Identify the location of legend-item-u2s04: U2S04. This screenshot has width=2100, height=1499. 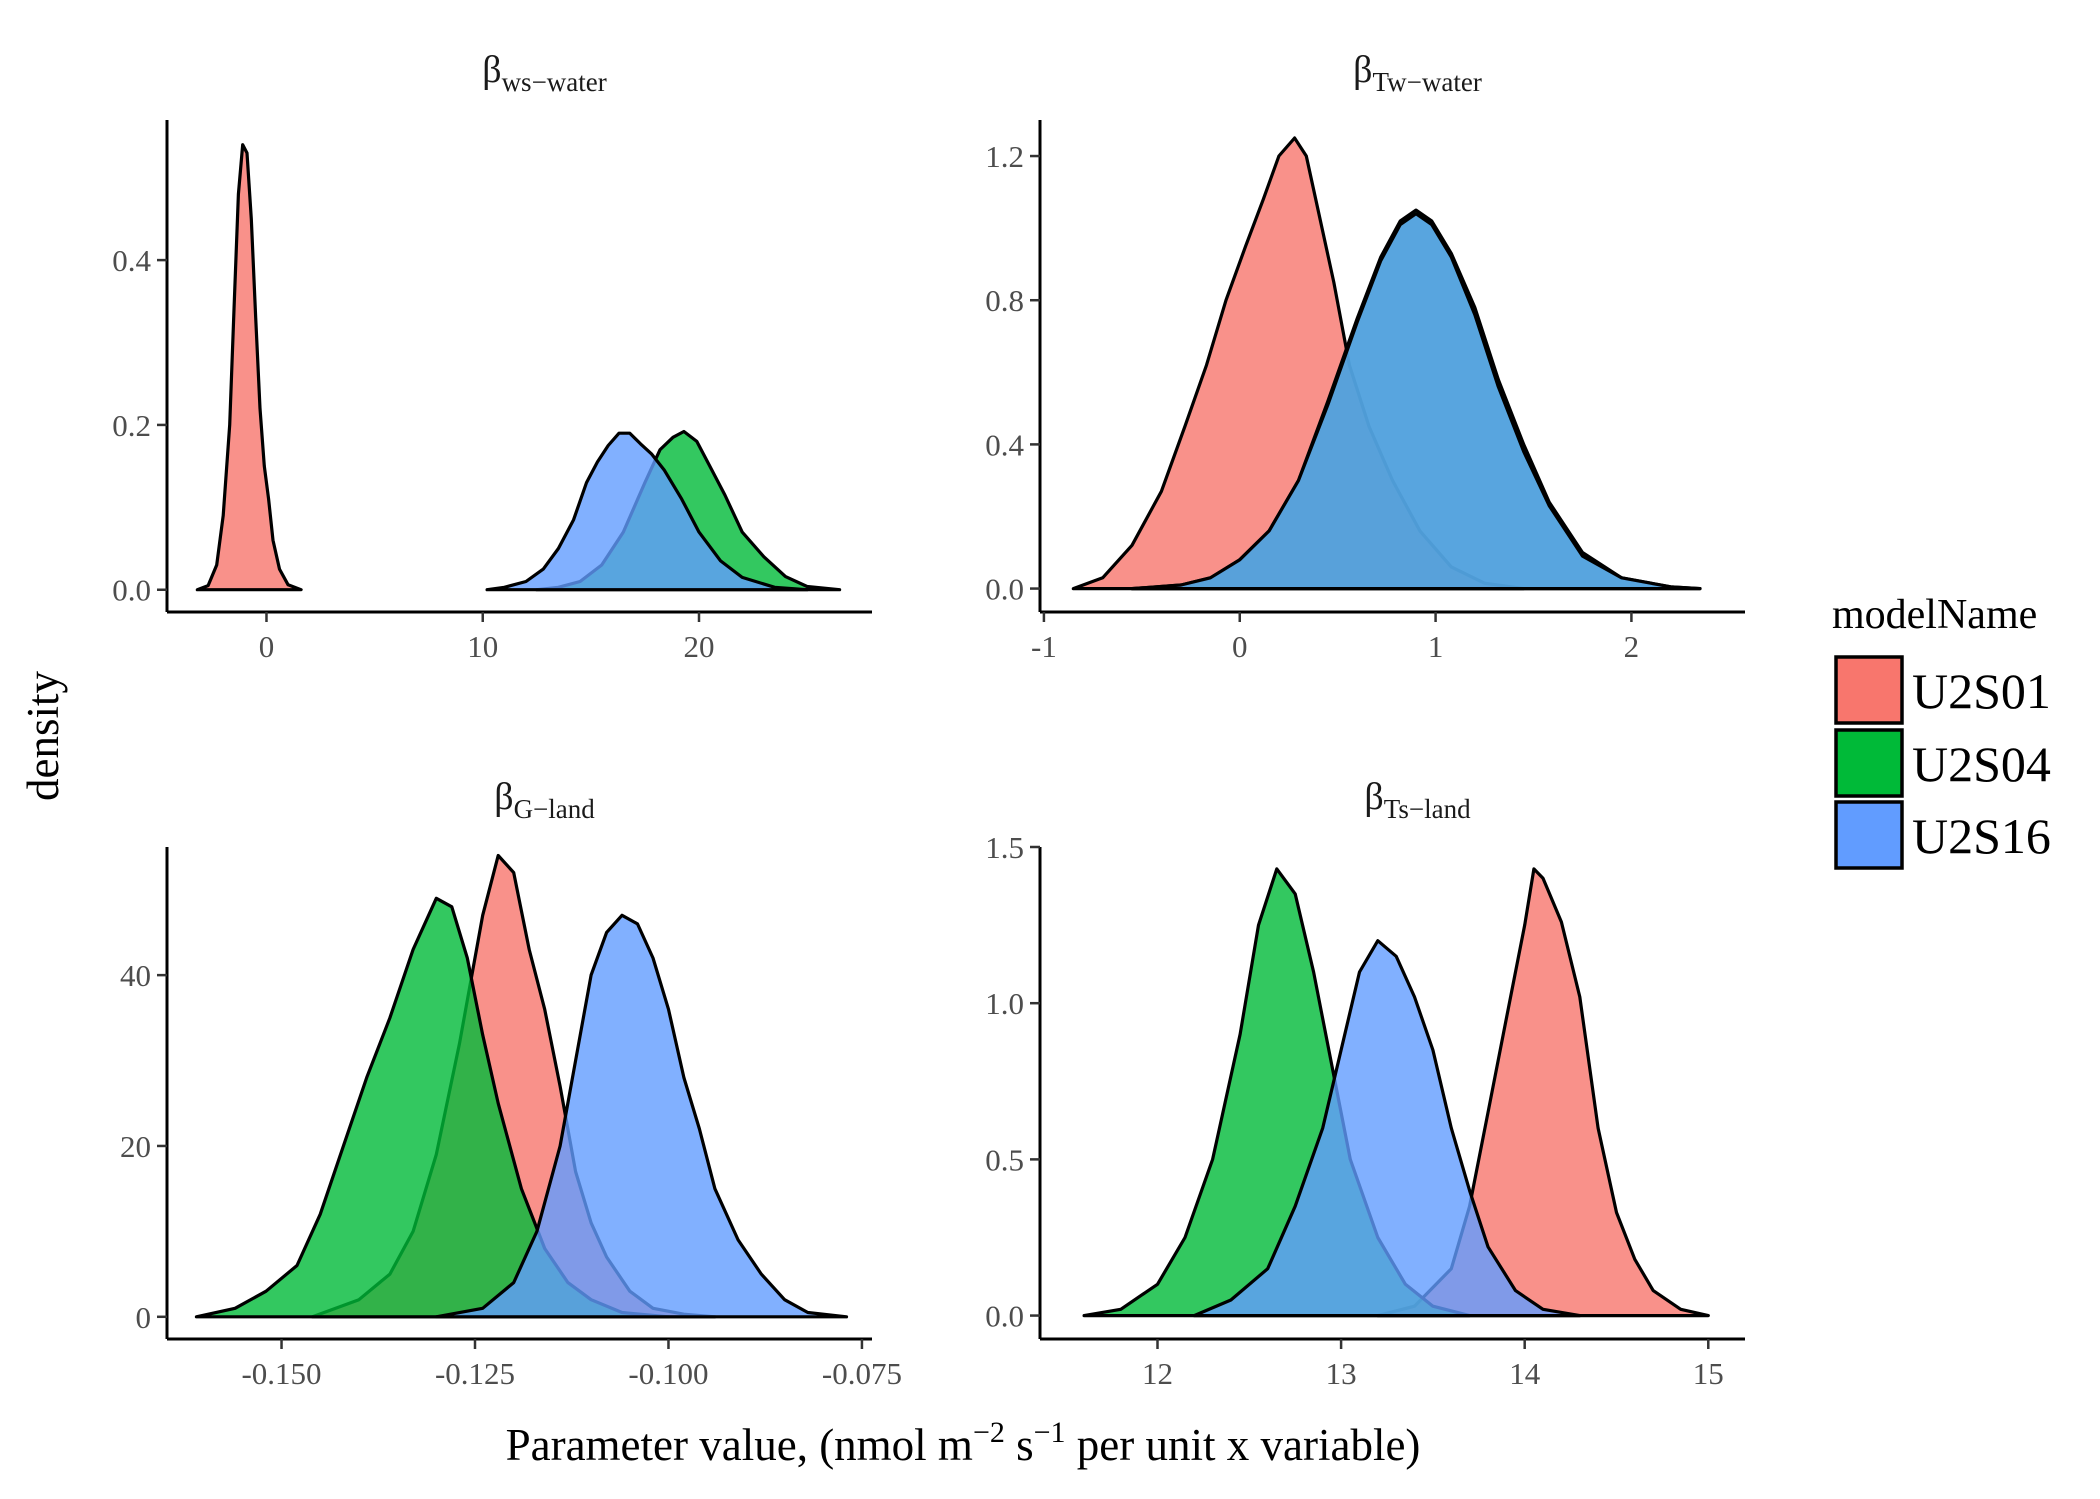
(1942, 763).